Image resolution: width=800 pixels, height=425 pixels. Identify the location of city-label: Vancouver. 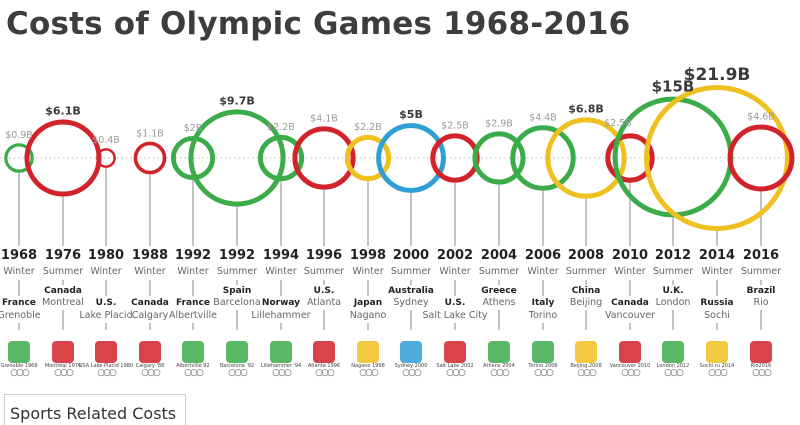
(630, 315).